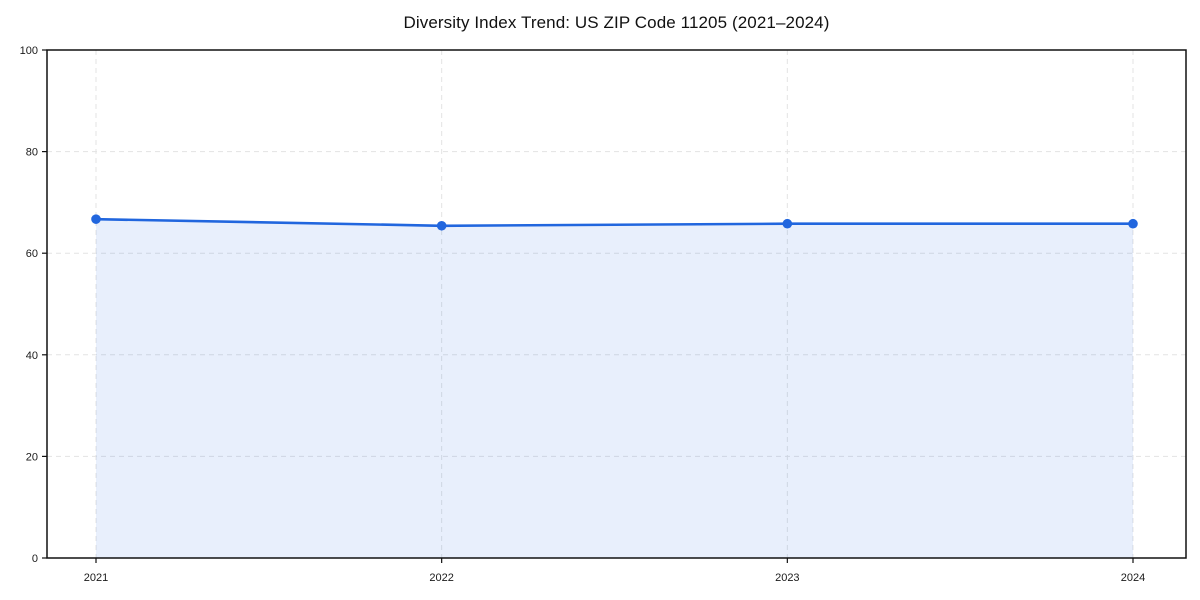 Image resolution: width=1200 pixels, height=600 pixels. Describe the element at coordinates (32, 254) in the screenshot. I see `y-axis-tick-label: 60` at that location.